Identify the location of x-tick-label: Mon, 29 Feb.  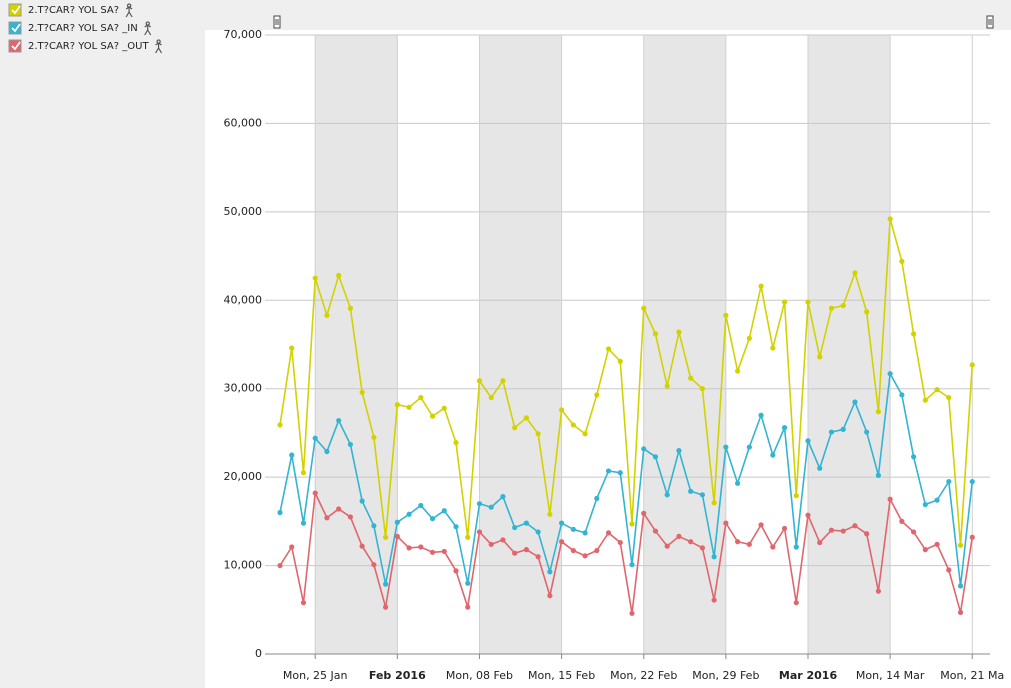
(725, 675).